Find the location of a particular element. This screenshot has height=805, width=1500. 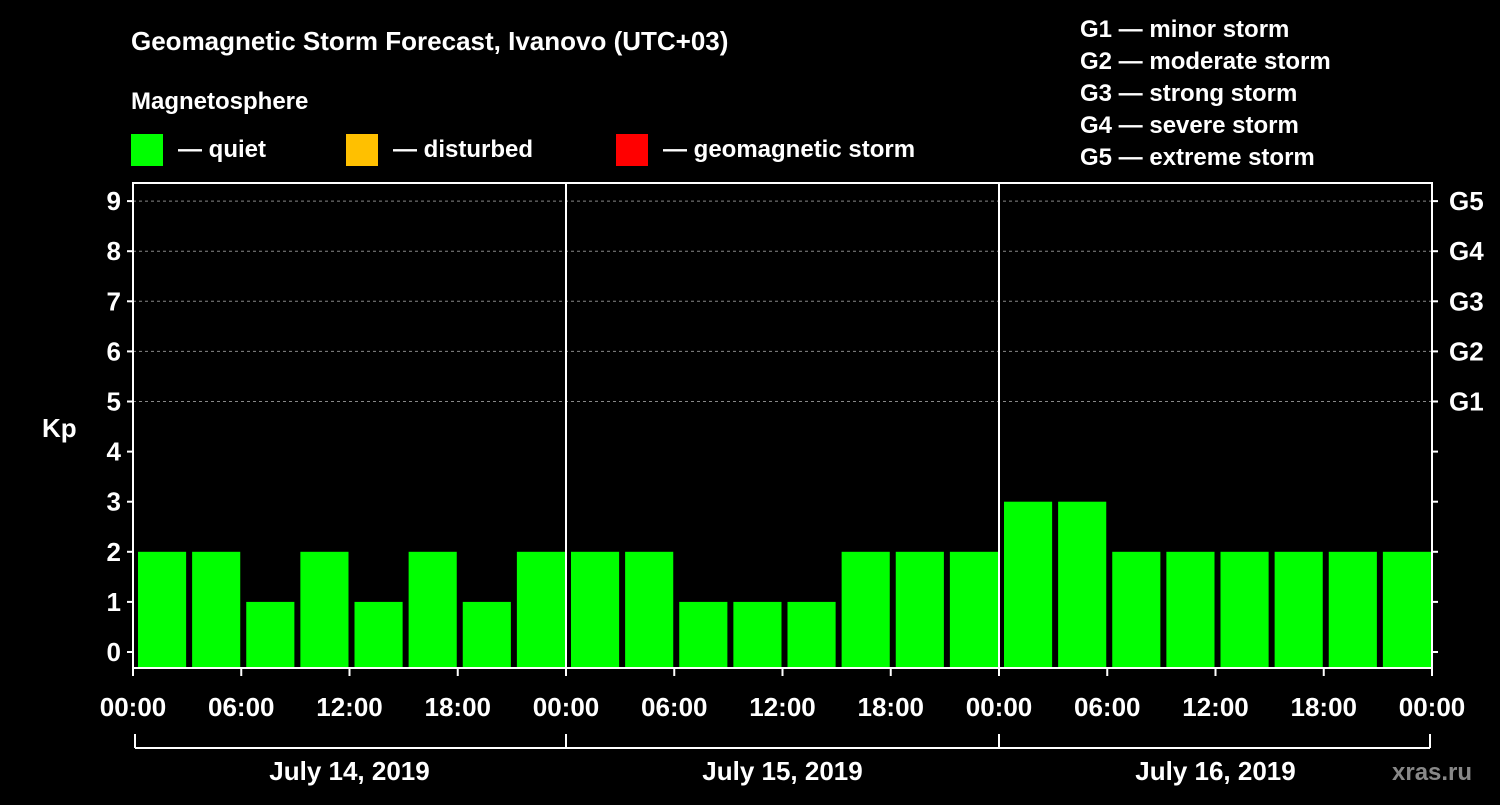

legend-label: — quiet is located at coordinates (222, 149).